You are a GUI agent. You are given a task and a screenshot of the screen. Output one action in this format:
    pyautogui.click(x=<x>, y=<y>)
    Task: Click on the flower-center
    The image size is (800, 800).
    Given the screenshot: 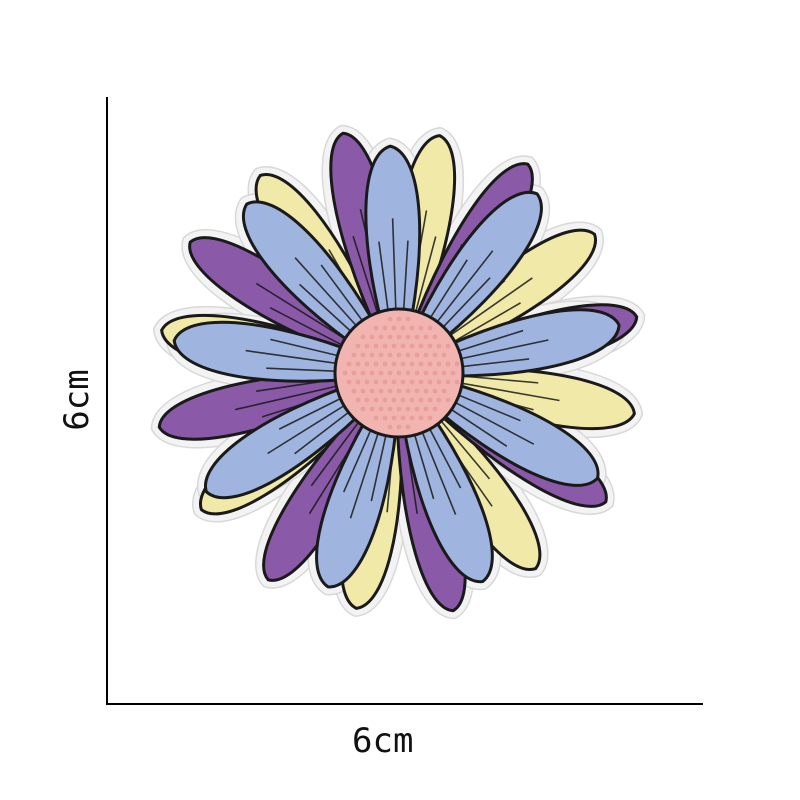 What is the action you would take?
    pyautogui.click(x=399, y=373)
    